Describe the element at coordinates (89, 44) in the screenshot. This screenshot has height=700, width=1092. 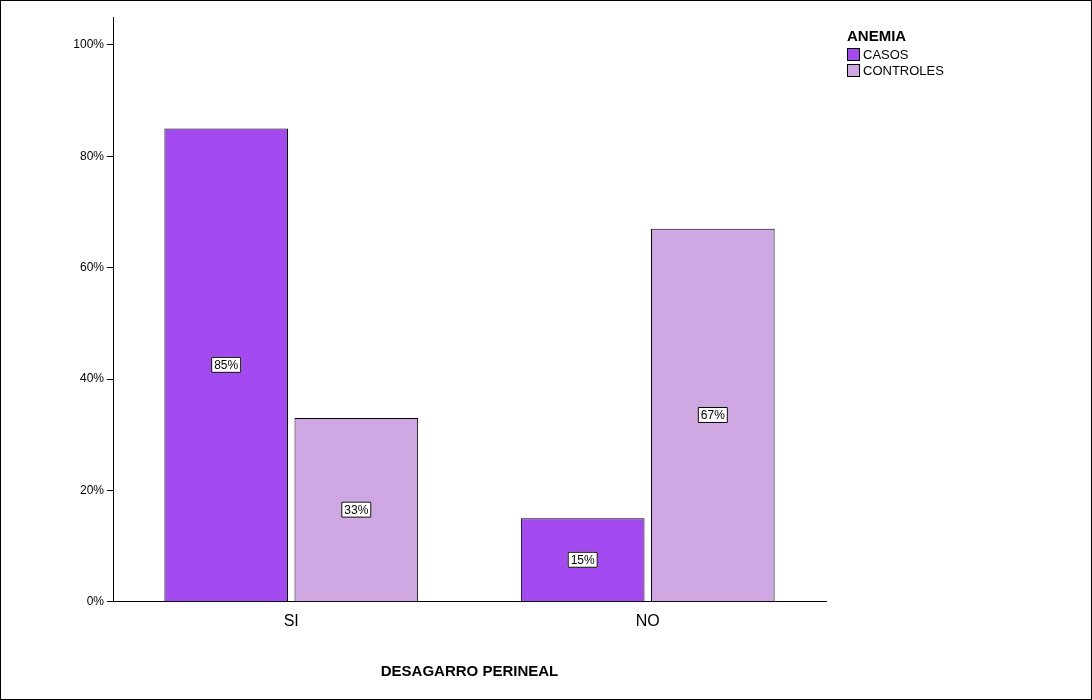
I see `y-tick-label: 100%` at that location.